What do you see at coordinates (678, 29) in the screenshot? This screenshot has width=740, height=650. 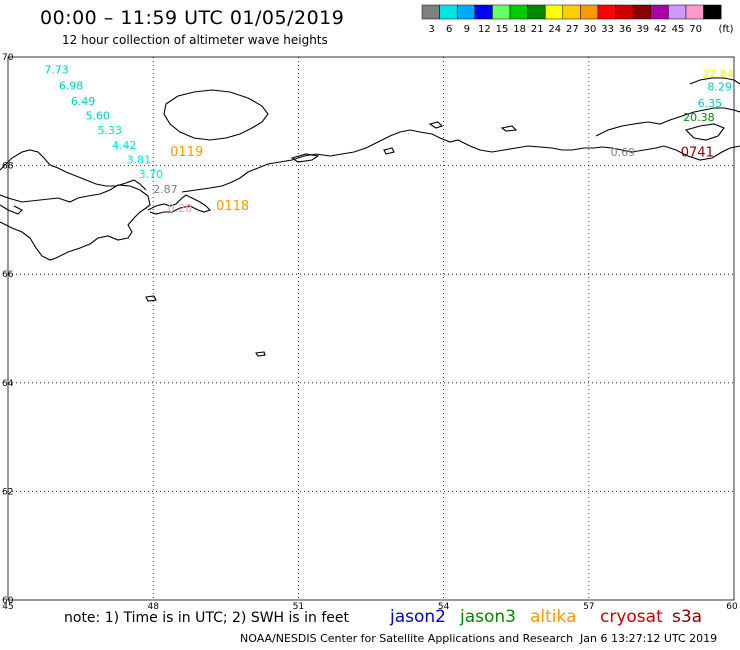 I see `legend-tick-label: 45` at bounding box center [678, 29].